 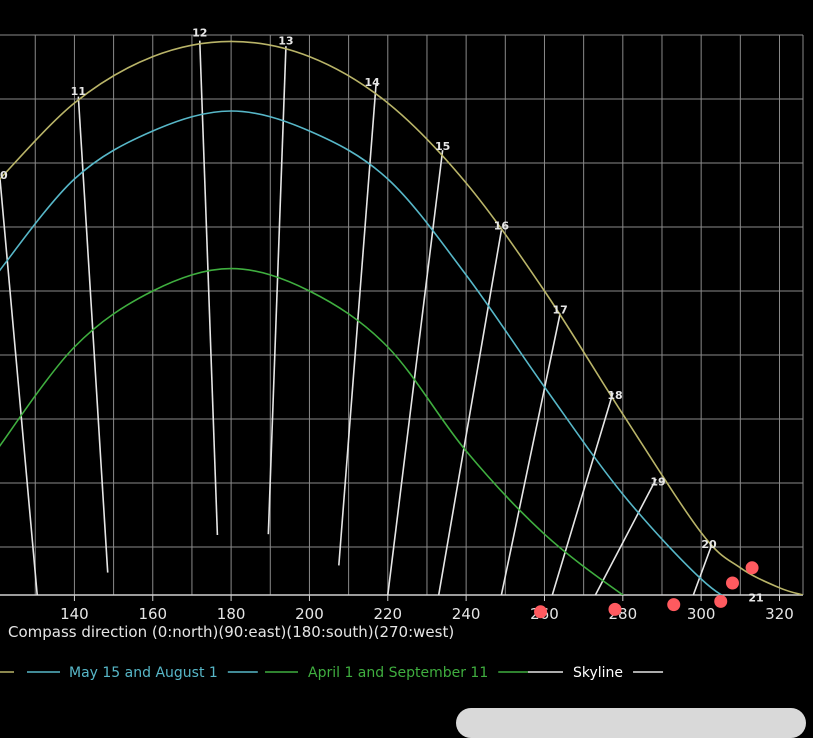 What do you see at coordinates (631, 723) in the screenshot?
I see `home-indicator-bar` at bounding box center [631, 723].